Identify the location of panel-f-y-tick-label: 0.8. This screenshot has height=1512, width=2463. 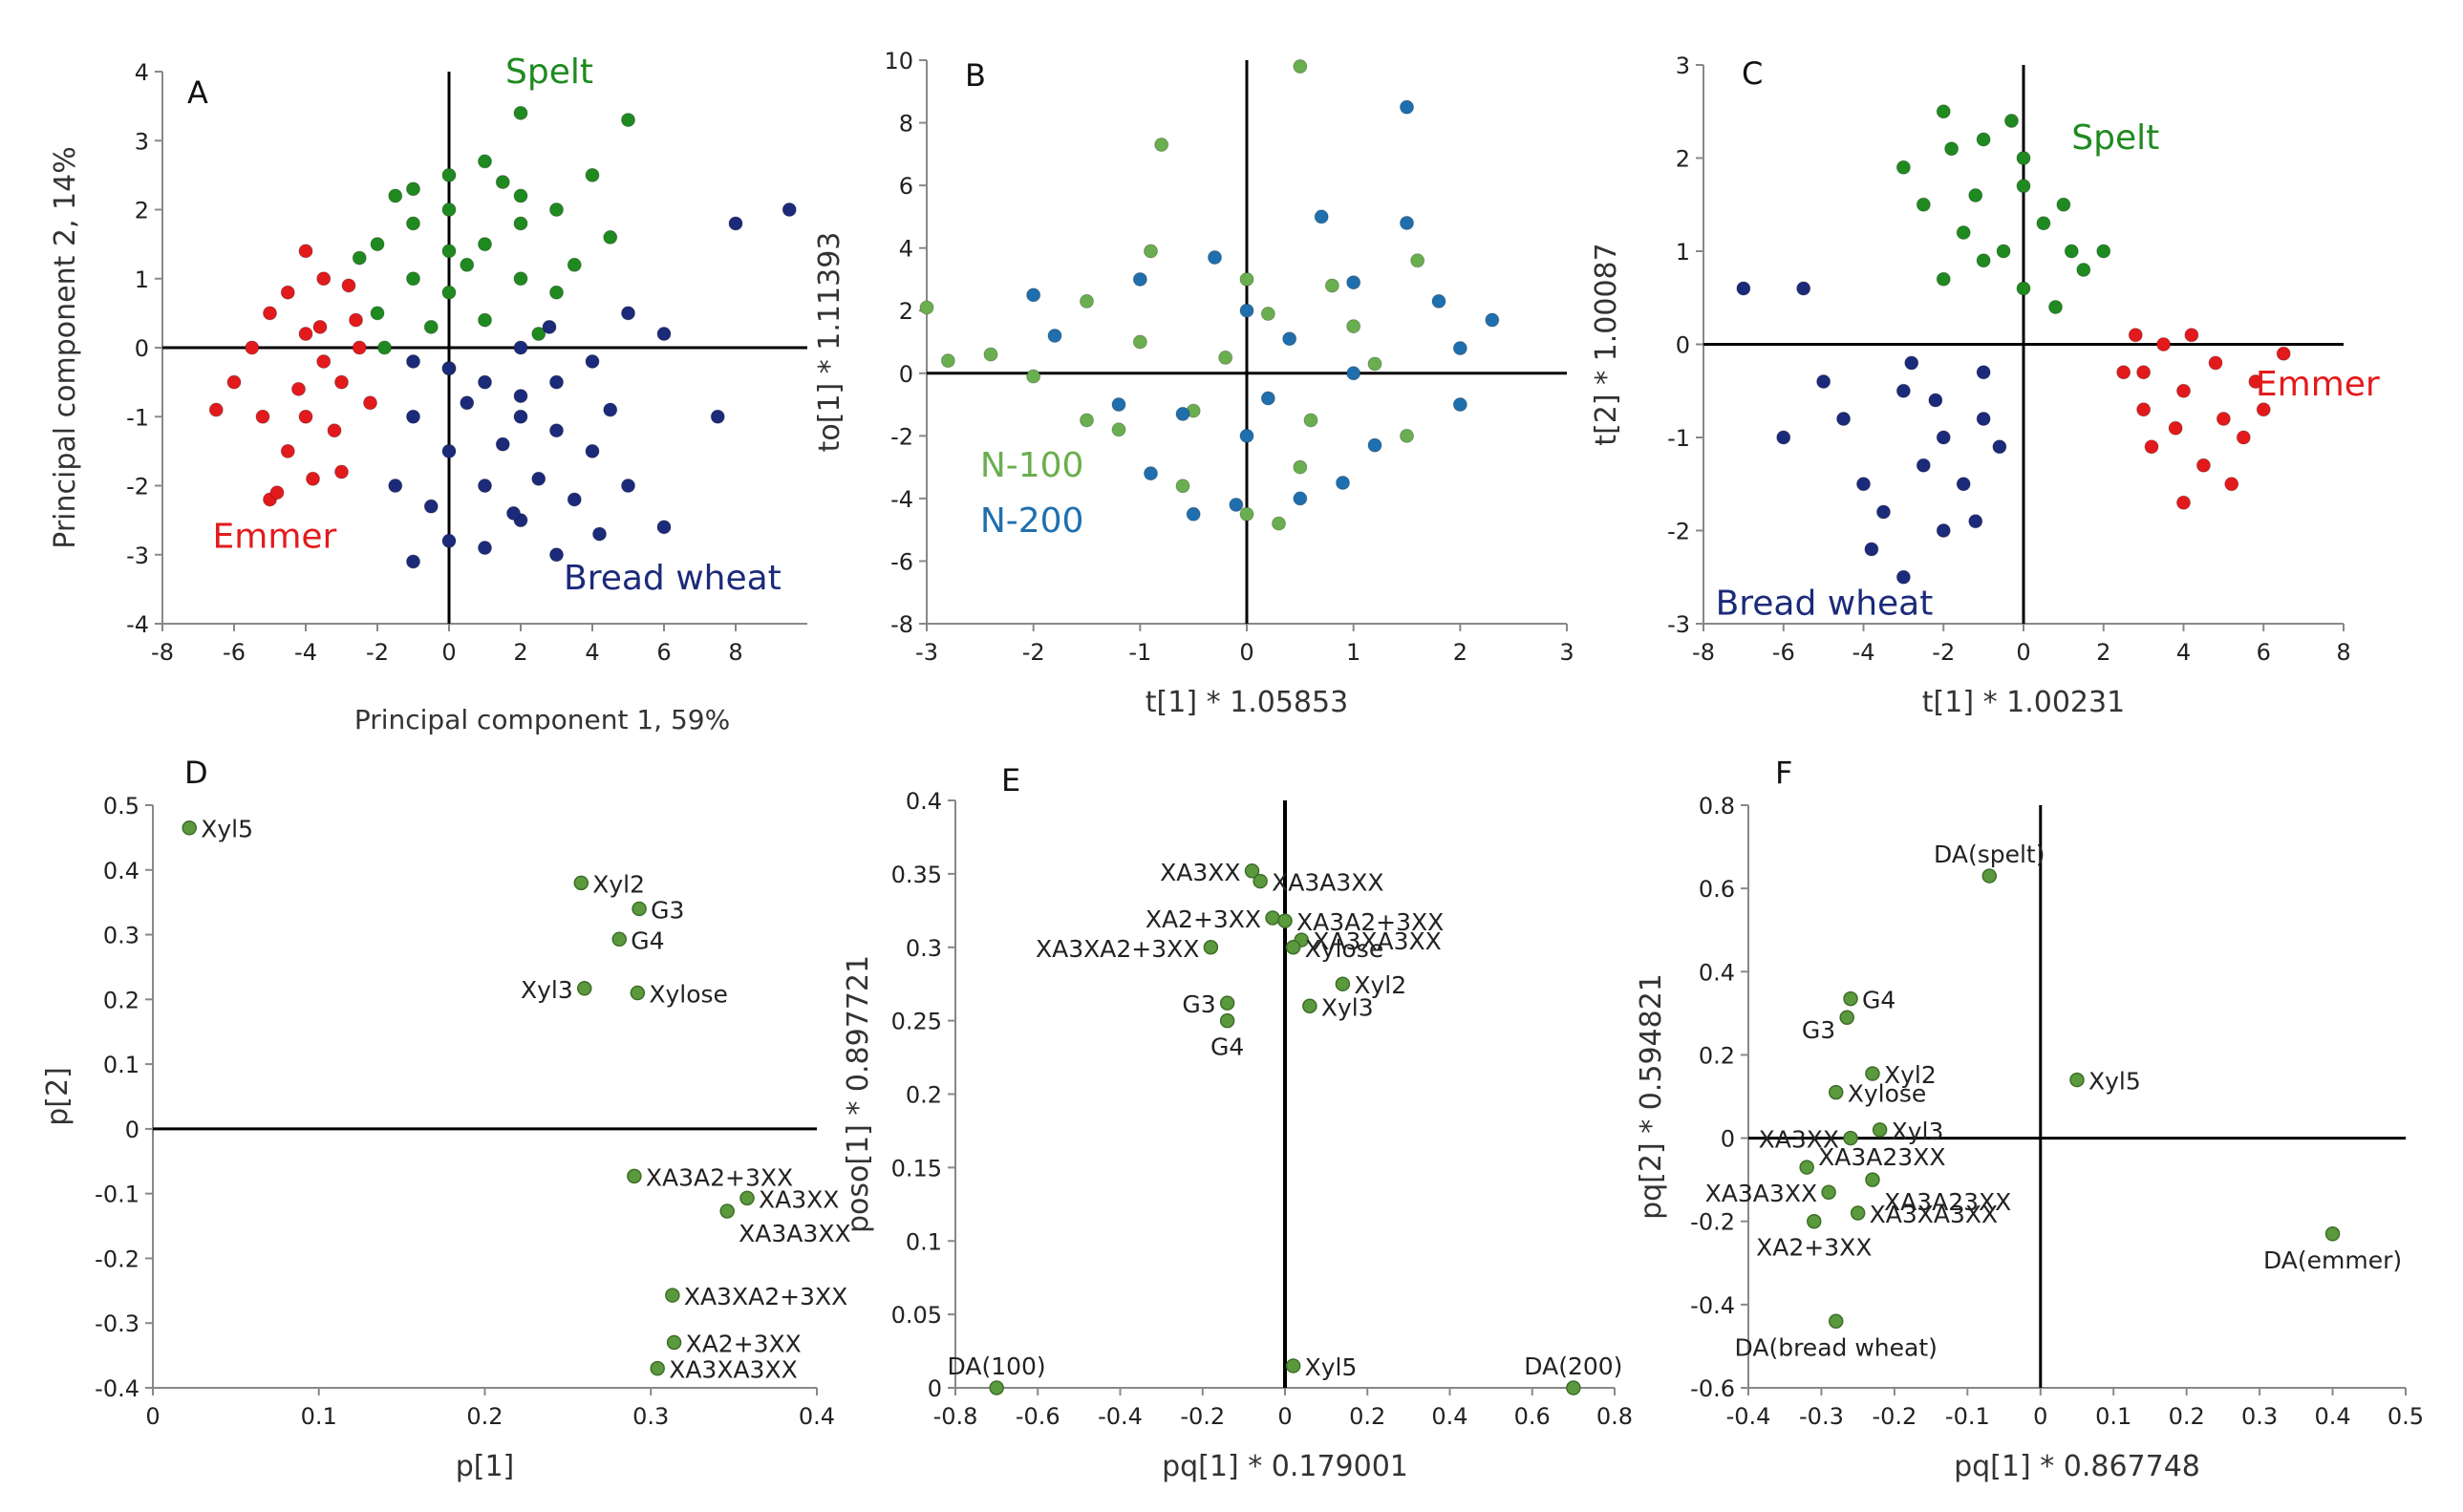
(1717, 806).